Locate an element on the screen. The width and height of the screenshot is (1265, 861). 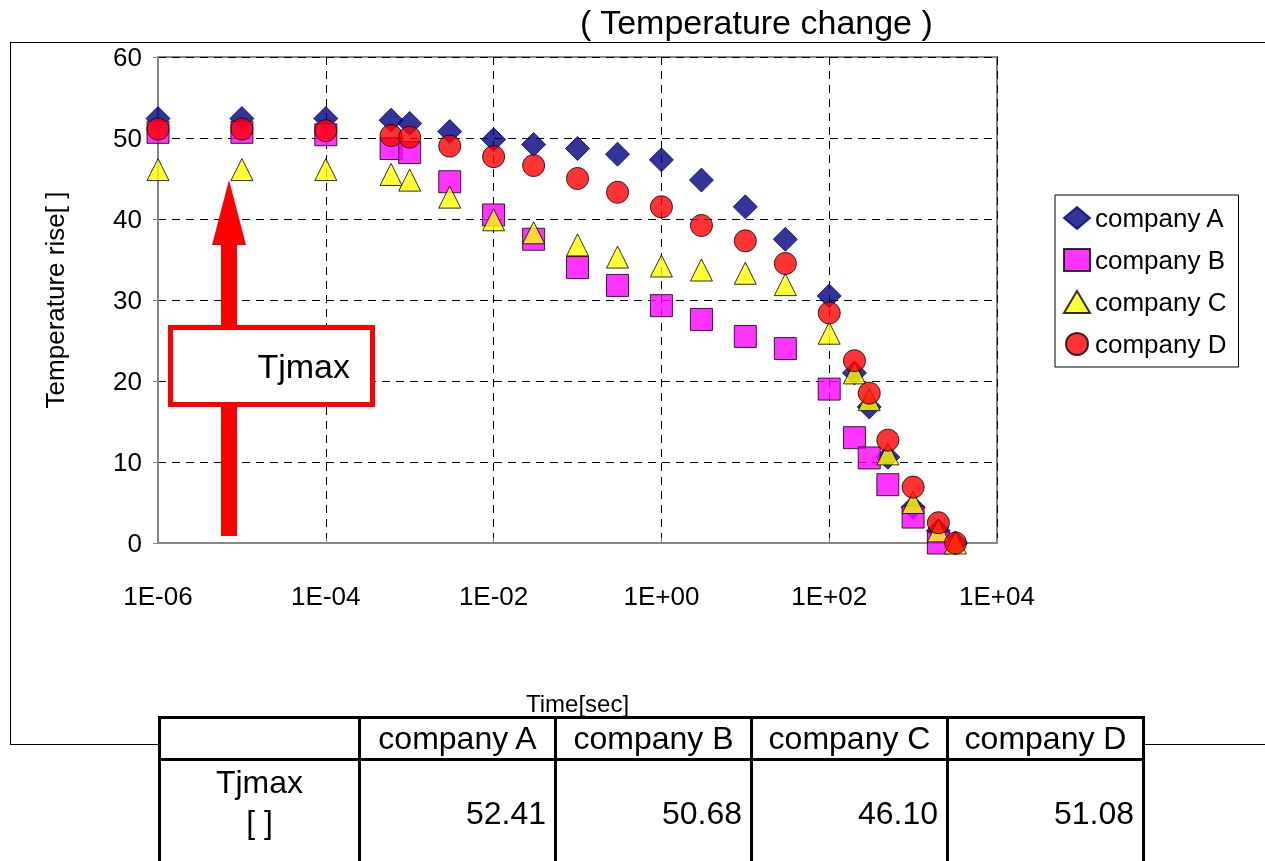
x-tick-label: 1E+00 is located at coordinates (661, 596).